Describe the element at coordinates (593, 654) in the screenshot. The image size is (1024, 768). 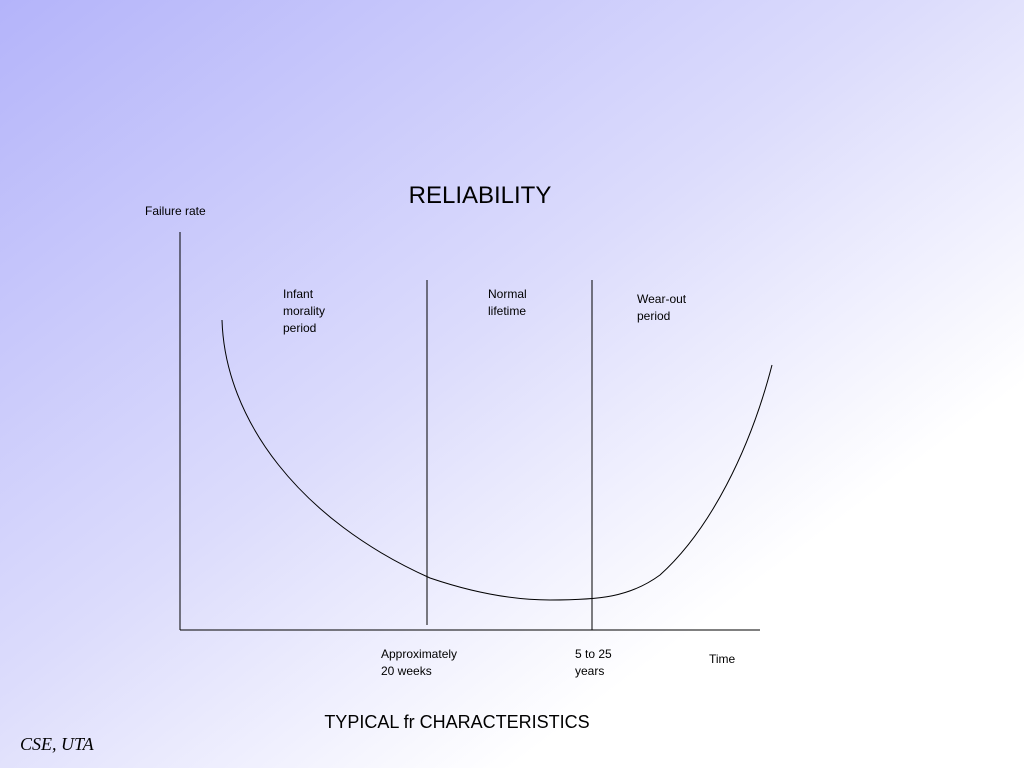
I see `boundary-label: 5 to 25` at that location.